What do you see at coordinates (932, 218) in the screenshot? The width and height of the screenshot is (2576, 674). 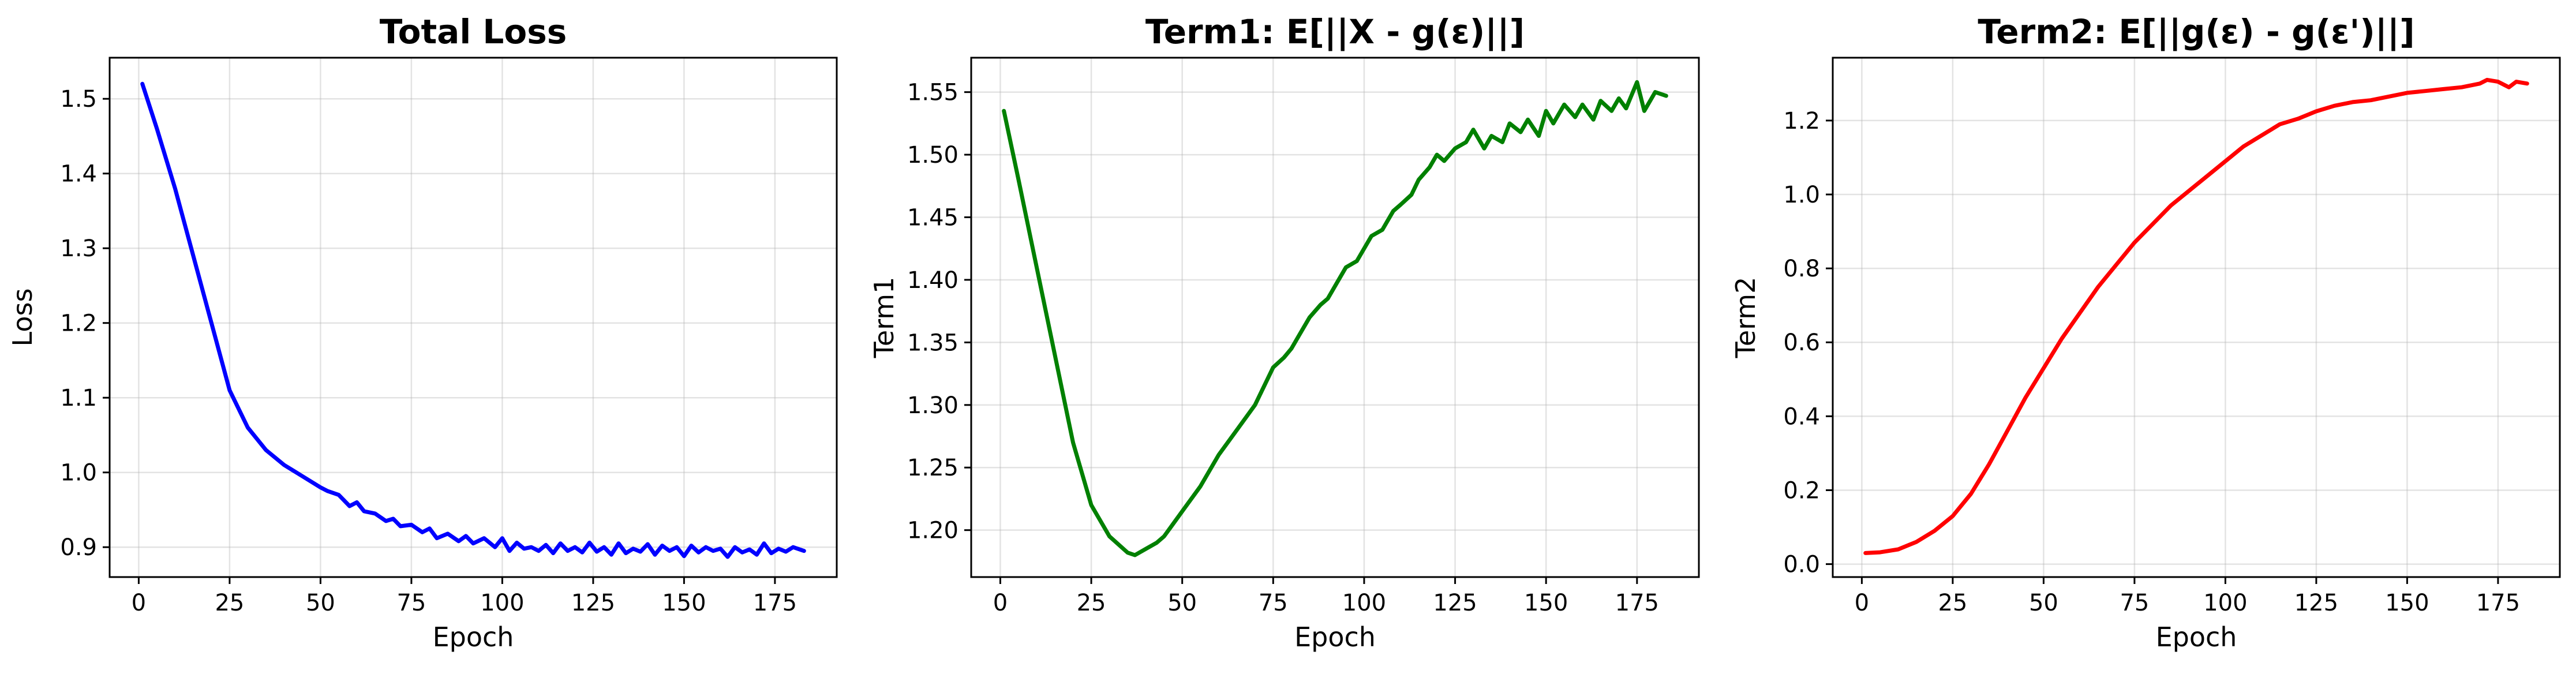 I see `y-tick-label: 1.45` at bounding box center [932, 218].